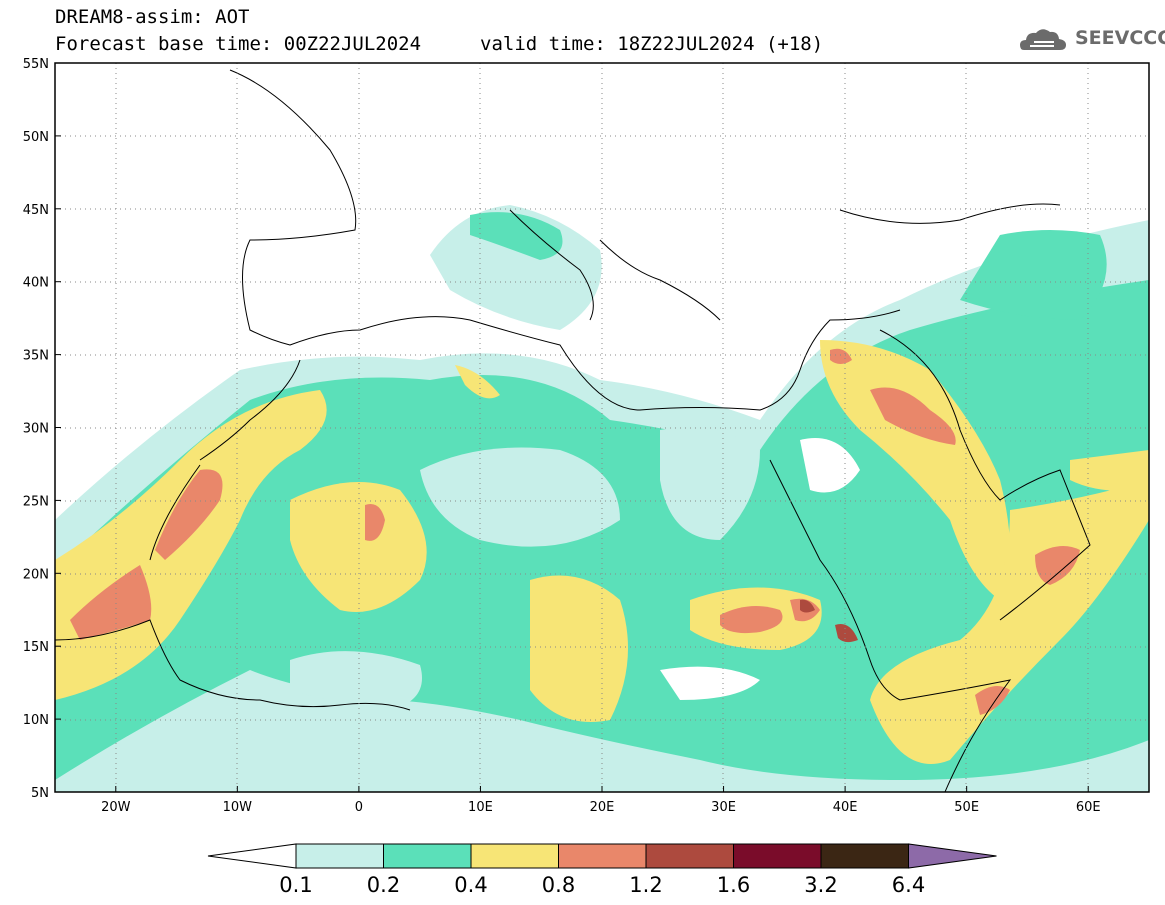 The height and width of the screenshot is (905, 1165). I want to click on colorbar-label: 0.4, so click(470, 885).